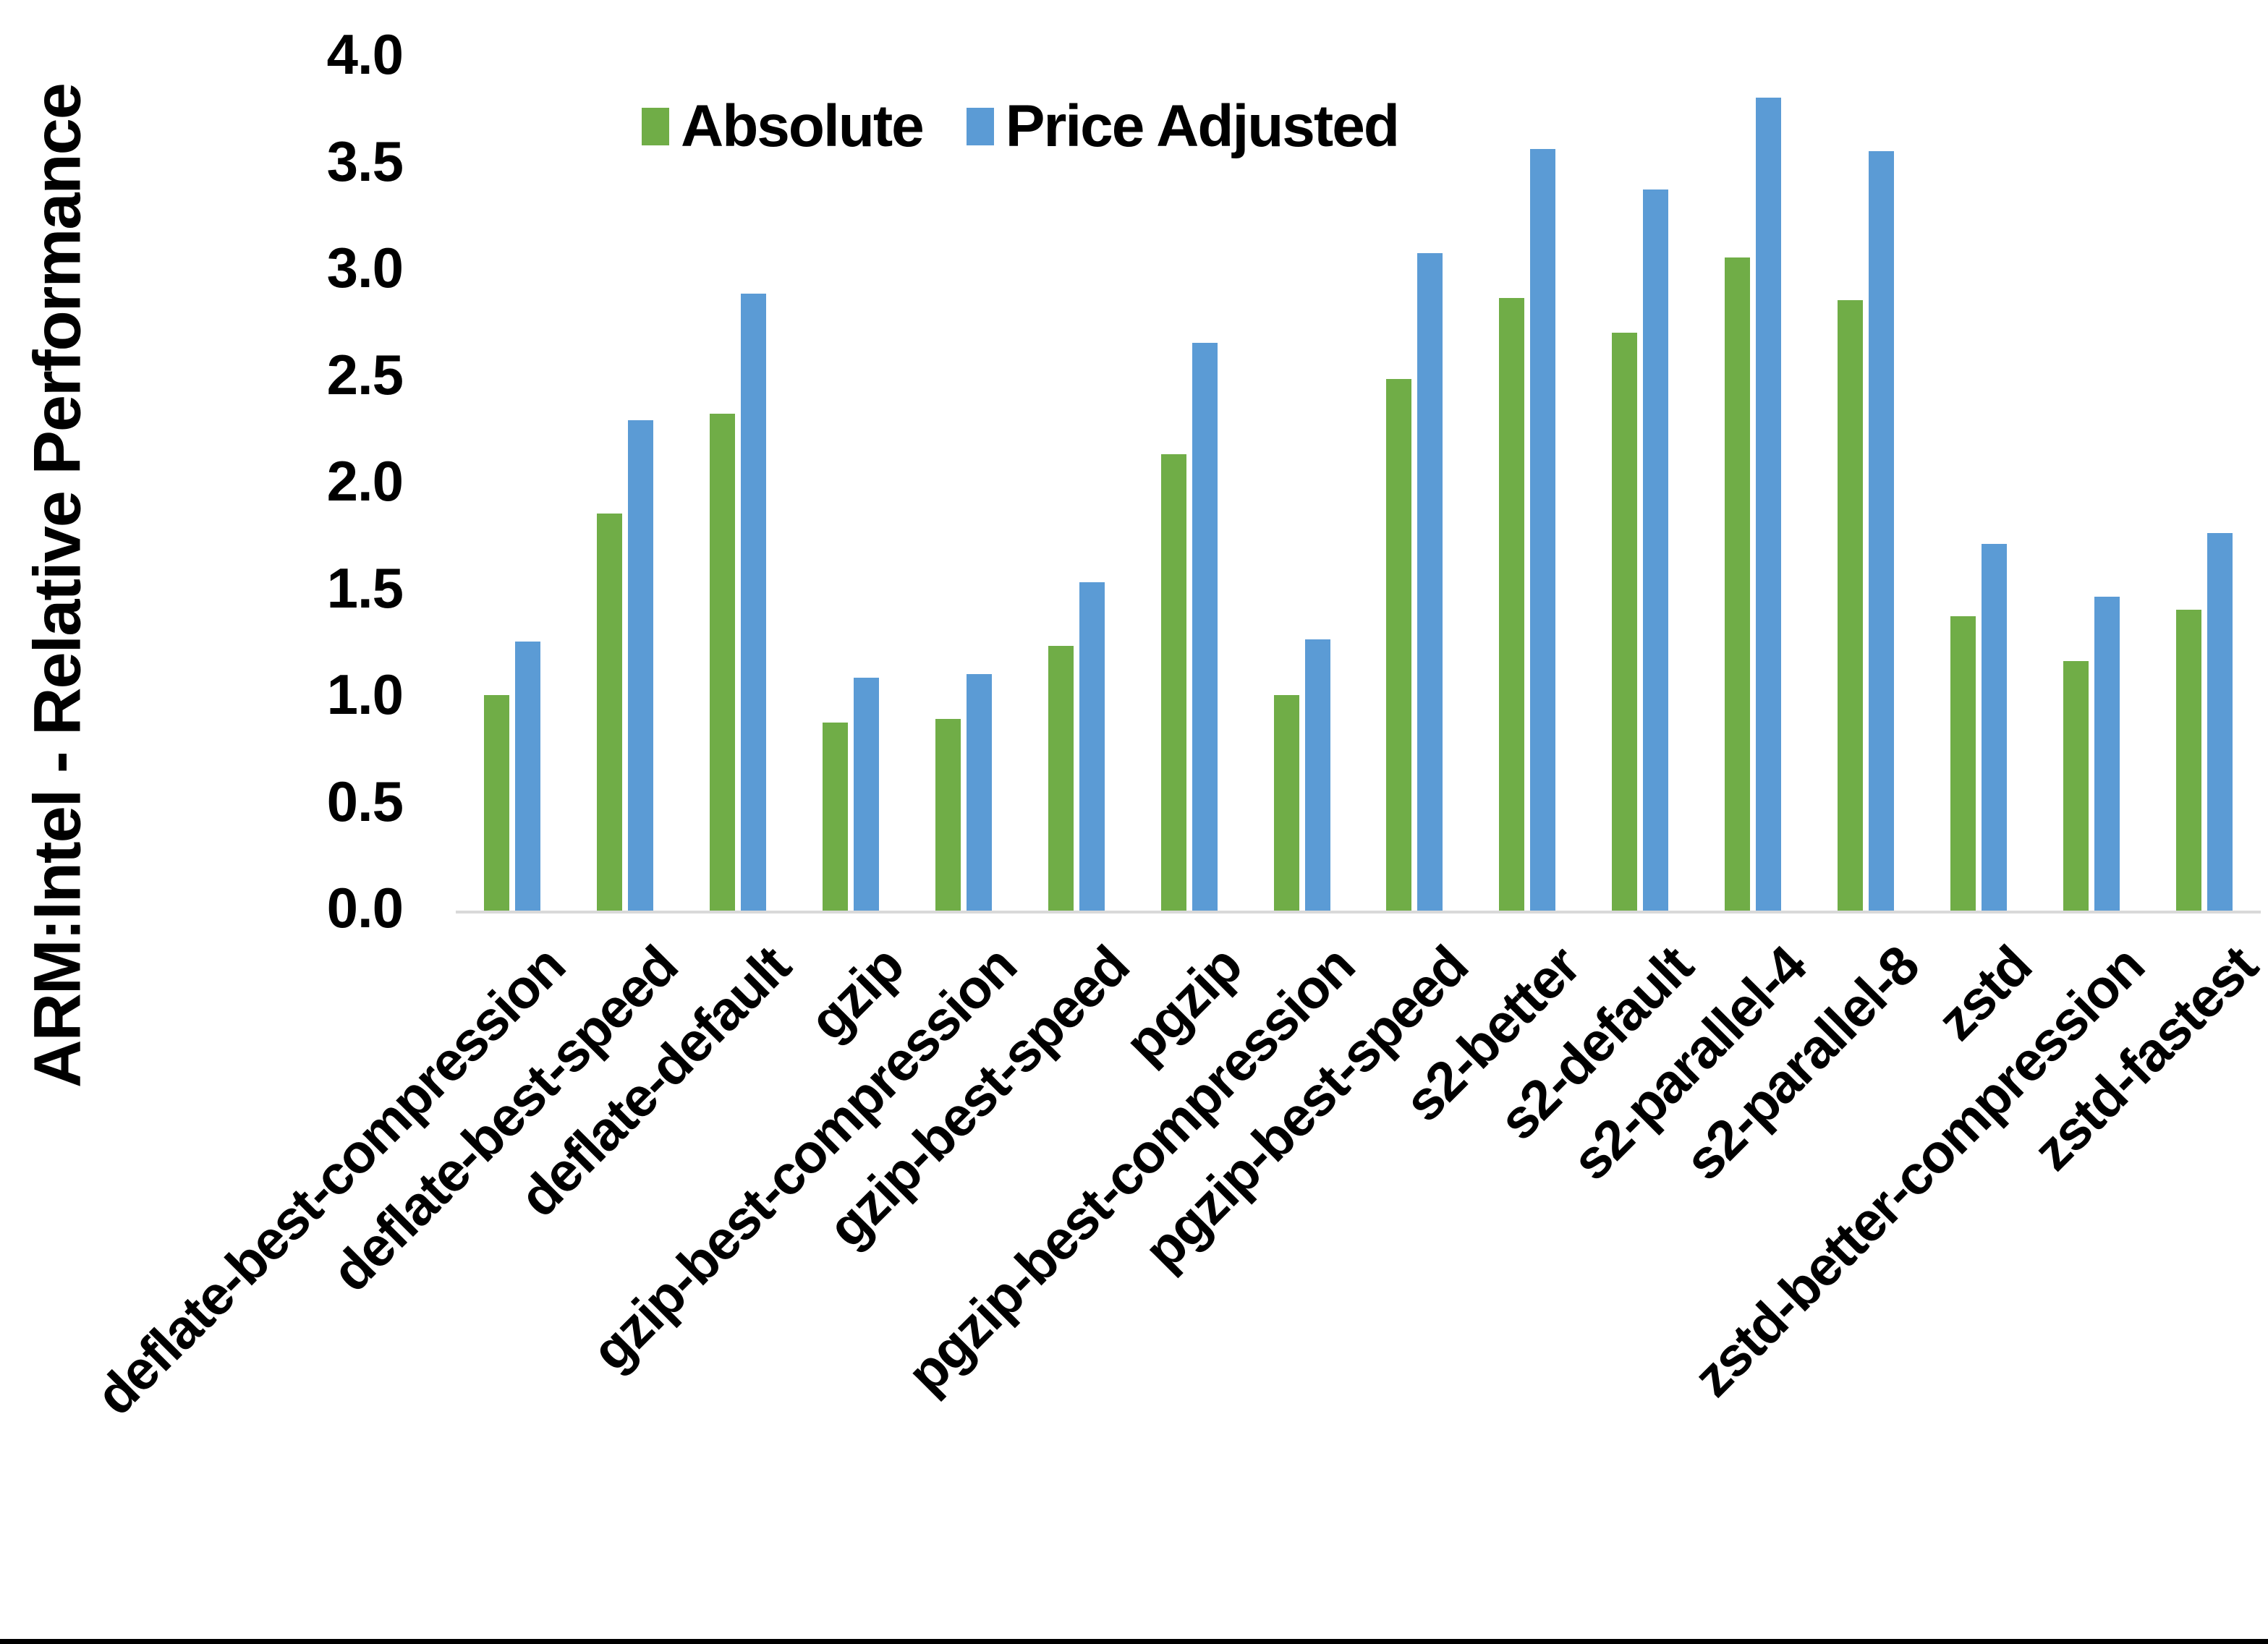 The image size is (2268, 1644). What do you see at coordinates (979, 792) in the screenshot?
I see `bar-gzip-best-compression-price-adjusted` at bounding box center [979, 792].